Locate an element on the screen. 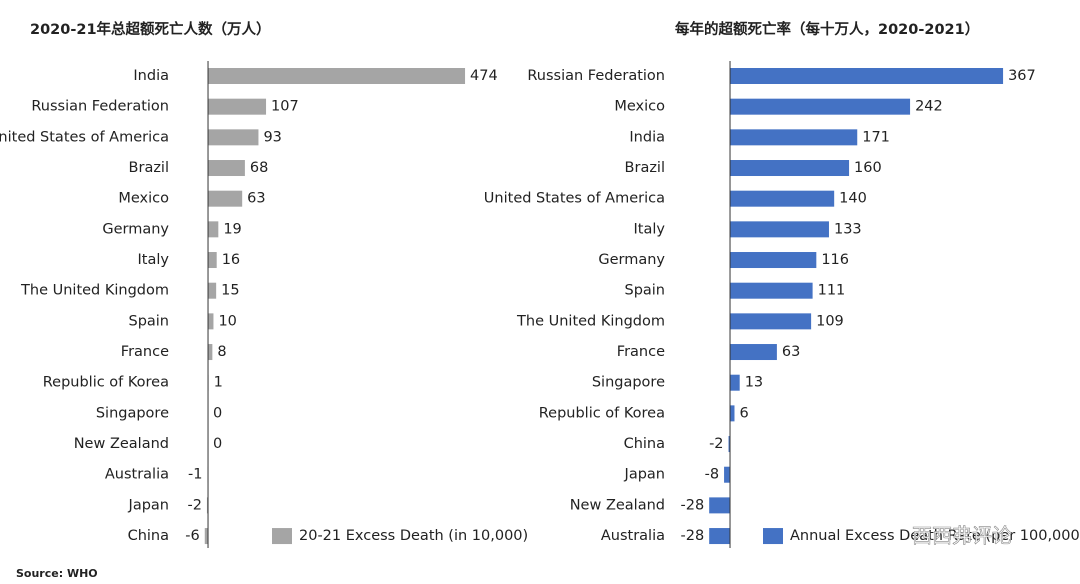  chart-title: 每年的超额死亡率（每十万人，2020-2021） is located at coordinates (827, 29).